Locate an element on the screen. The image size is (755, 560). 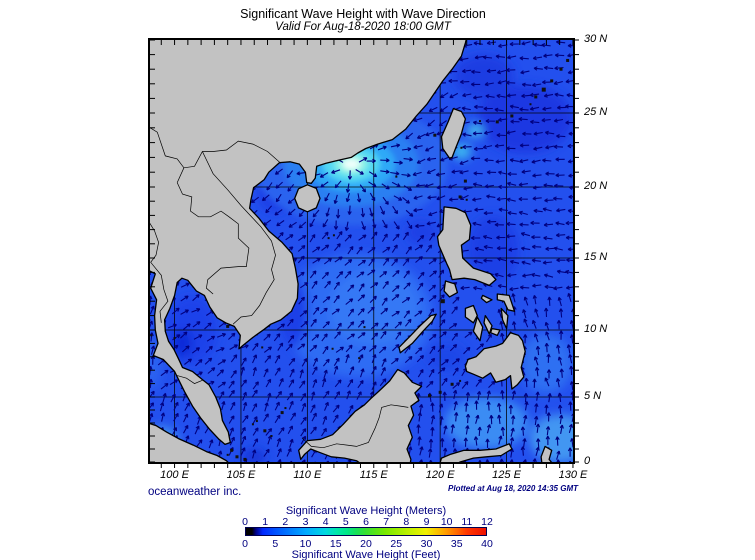
legend-meters-tick: 10 is located at coordinates (446, 522).